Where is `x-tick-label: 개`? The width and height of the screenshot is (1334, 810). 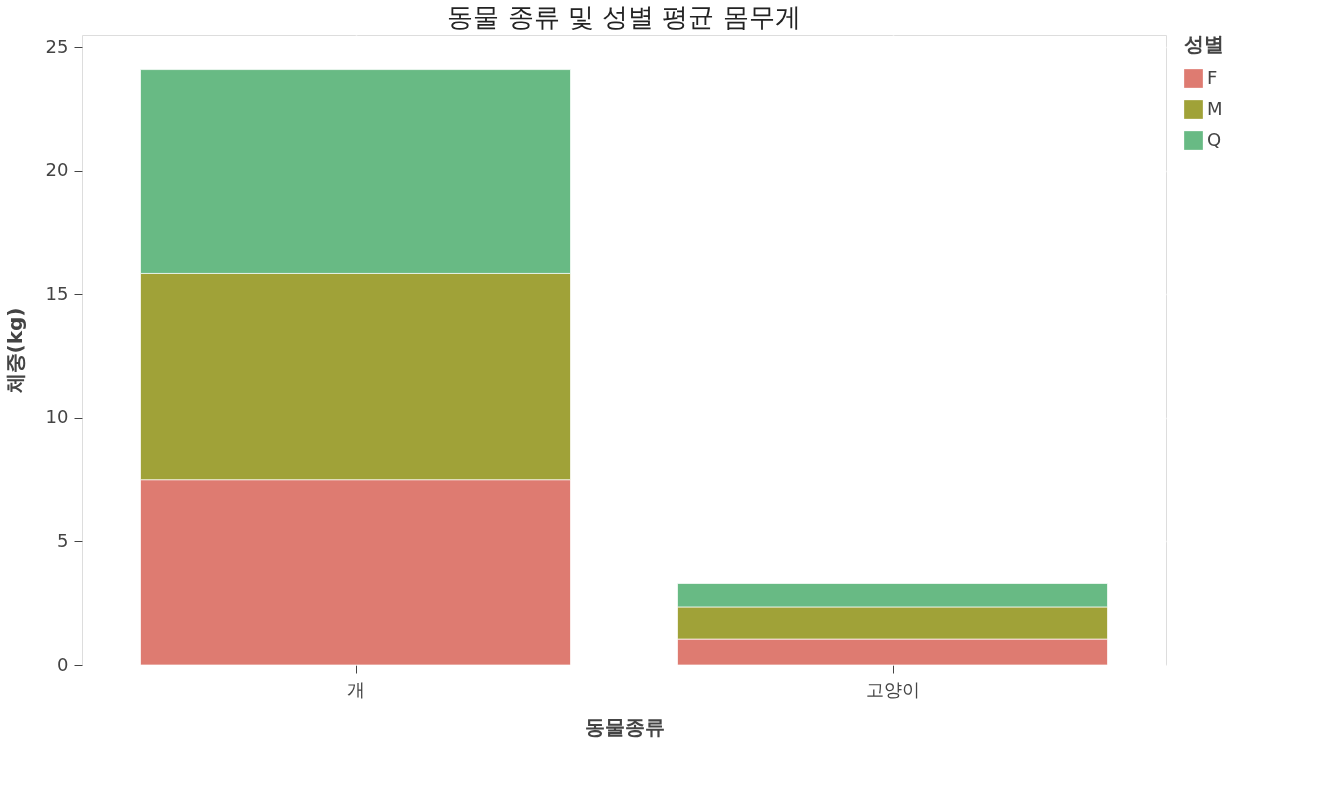 x-tick-label: 개 is located at coordinates (356, 689).